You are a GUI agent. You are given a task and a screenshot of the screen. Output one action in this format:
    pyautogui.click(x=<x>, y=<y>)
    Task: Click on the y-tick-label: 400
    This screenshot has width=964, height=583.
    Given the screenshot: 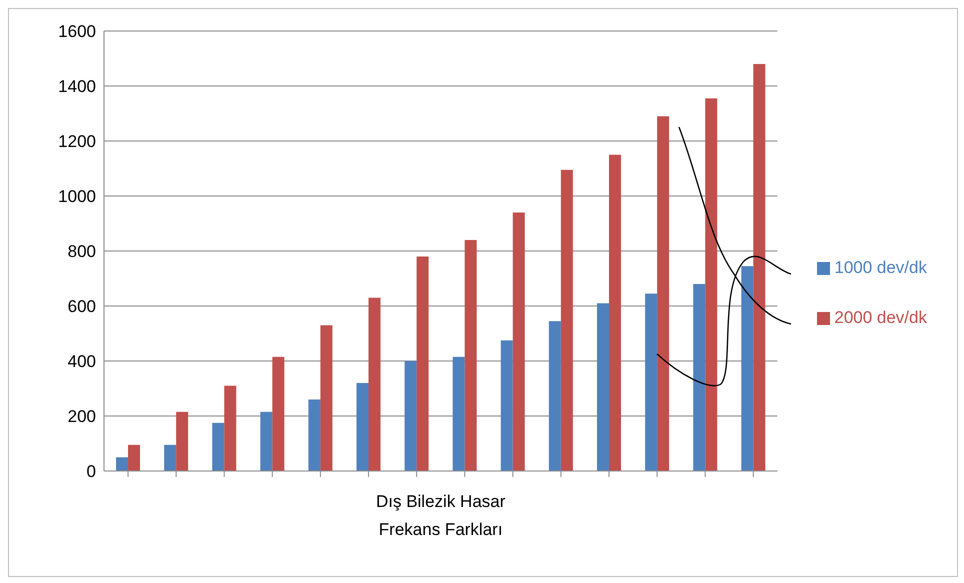 What is the action you would take?
    pyautogui.click(x=82, y=362)
    